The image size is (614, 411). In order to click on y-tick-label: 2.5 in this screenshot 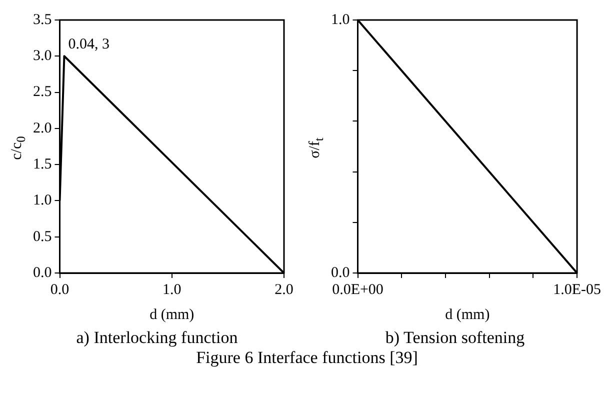, I will do `click(42, 92)`.